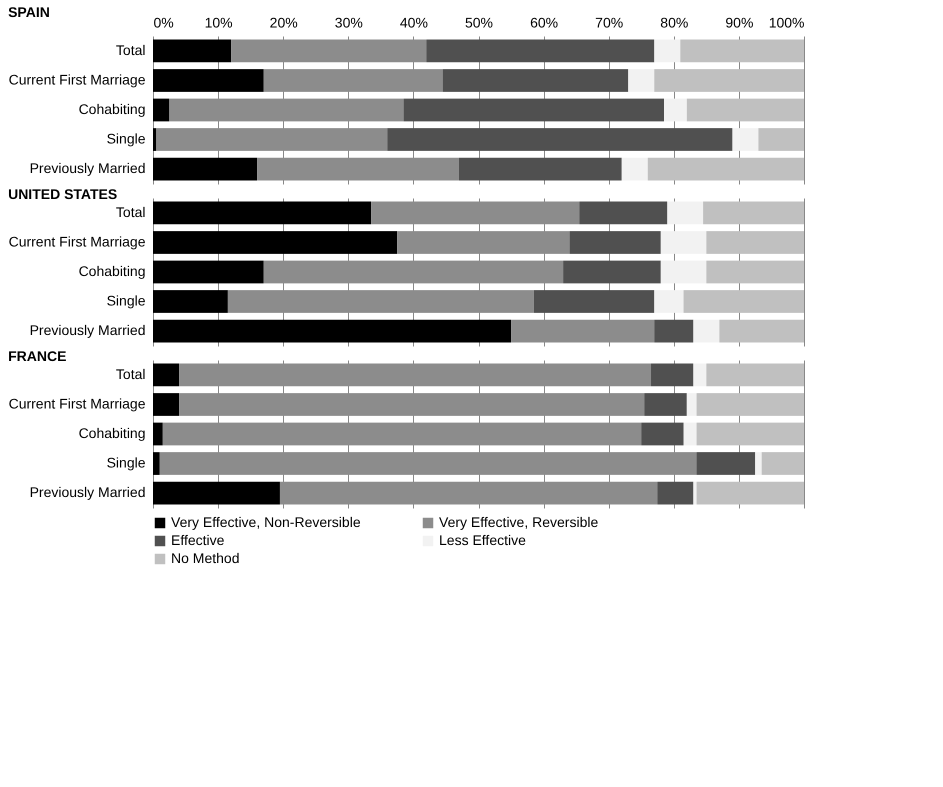  I want to click on x-tick-label: 100%, so click(786, 22).